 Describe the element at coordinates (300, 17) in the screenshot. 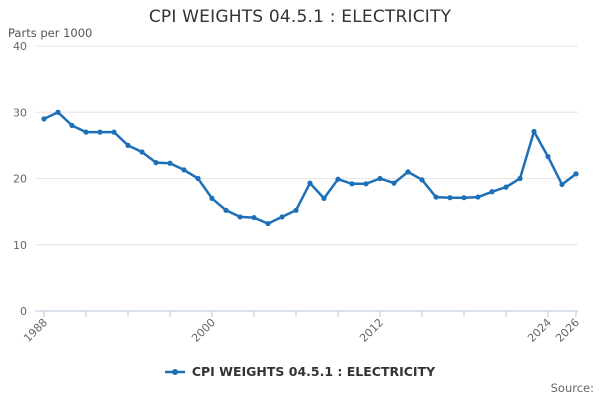

I see `chart-title: CPI WEIGHTS 04.5.1 : ELECTRICITY` at that location.